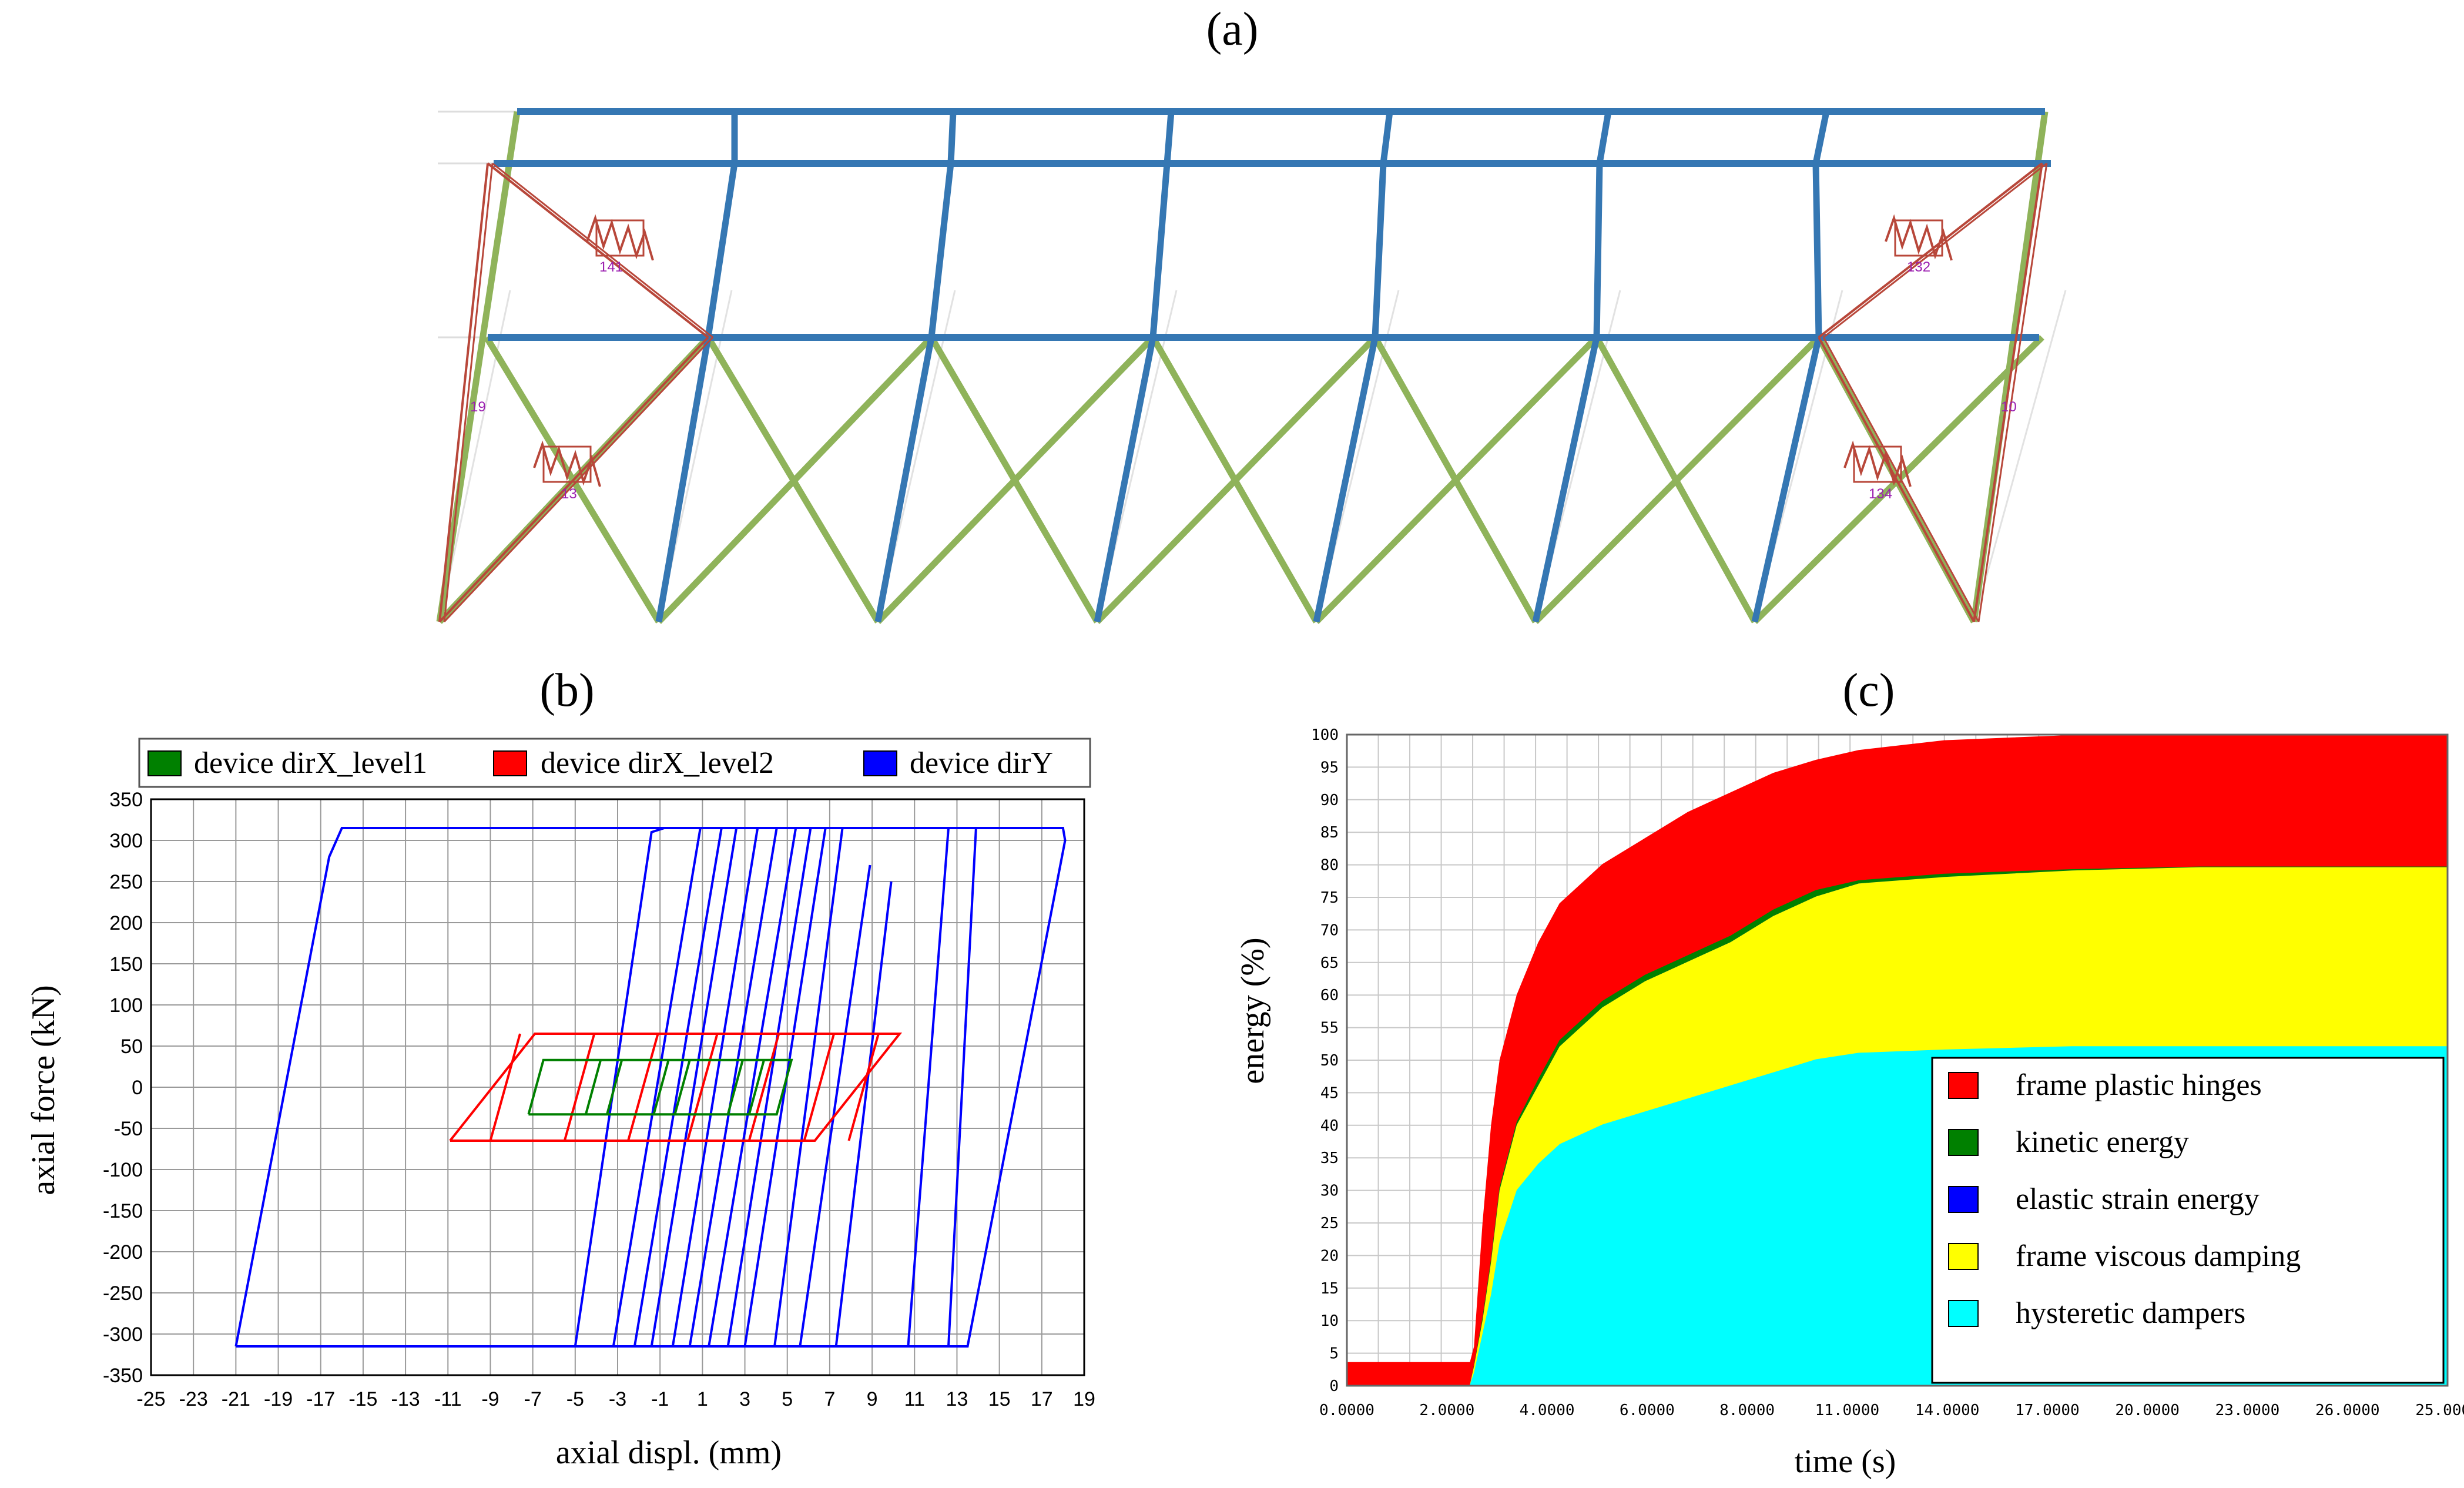 The height and width of the screenshot is (1488, 2464). What do you see at coordinates (569, 494) in the screenshot?
I see `brace-label-bottom-left: 13` at bounding box center [569, 494].